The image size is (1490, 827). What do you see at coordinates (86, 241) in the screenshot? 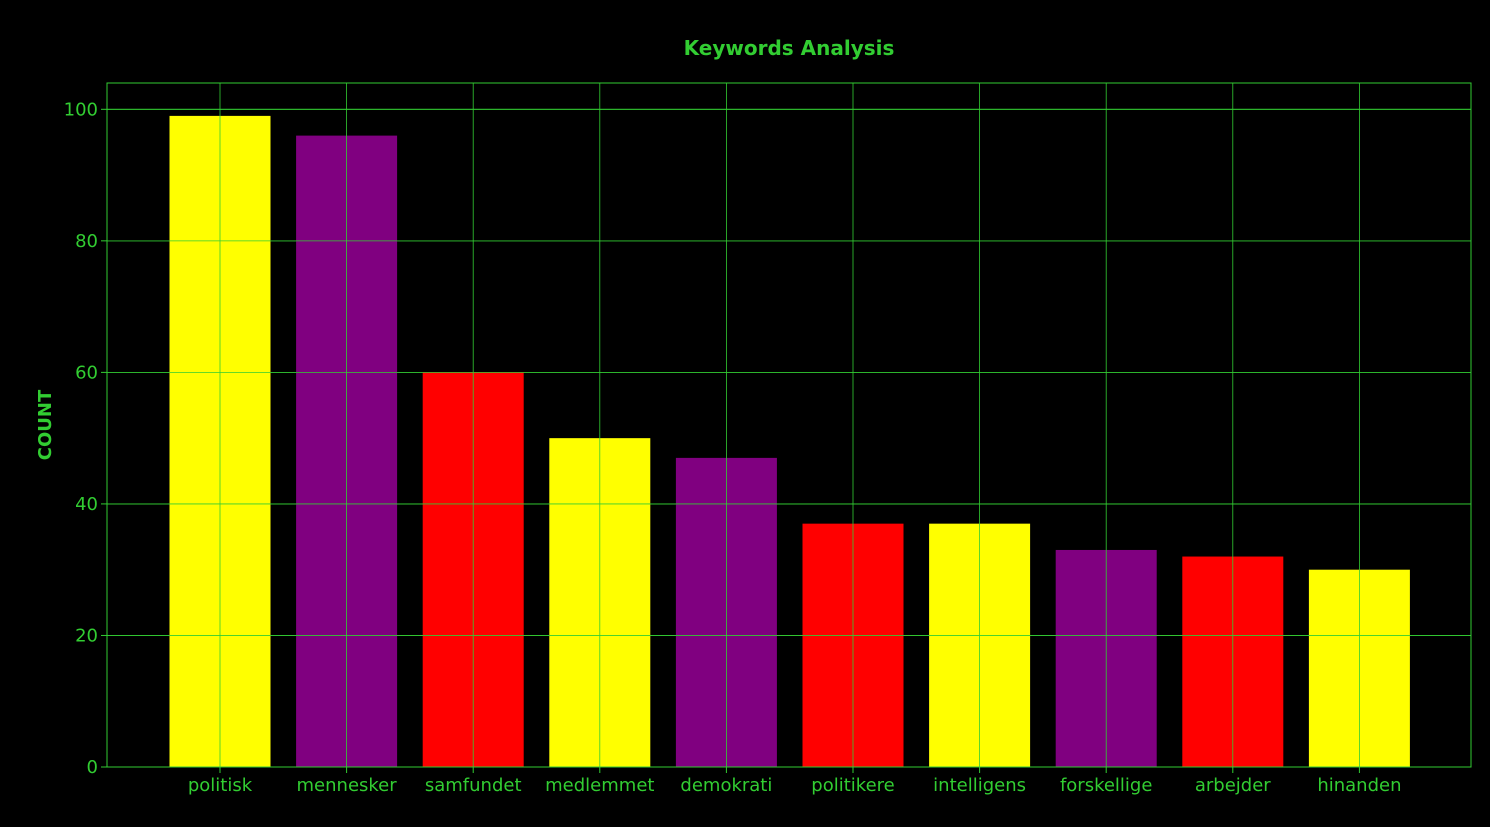
I see `y-tick-label: 80` at bounding box center [86, 241].